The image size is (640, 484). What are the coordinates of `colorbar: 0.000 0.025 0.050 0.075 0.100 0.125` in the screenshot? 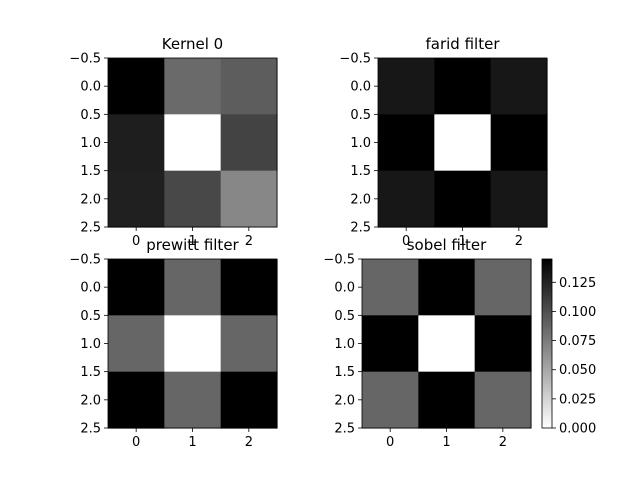 It's located at (568, 347).